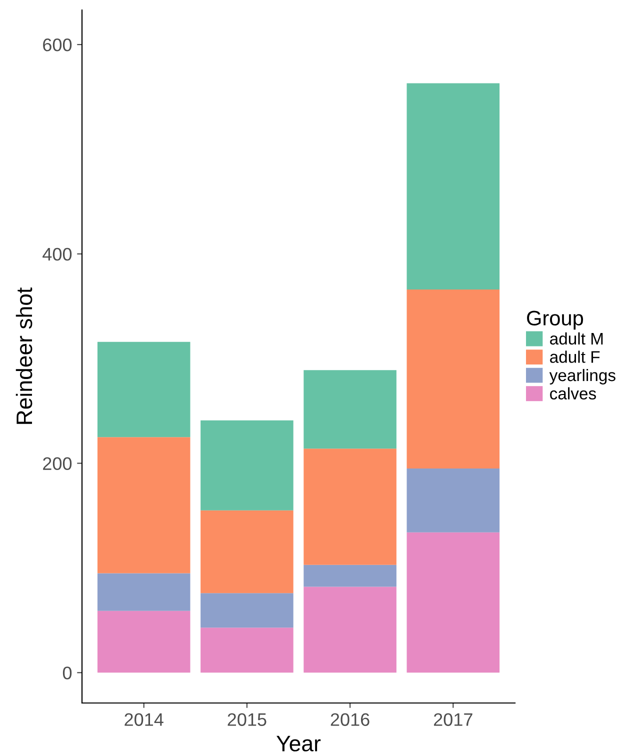  What do you see at coordinates (247, 719) in the screenshot?
I see `x-tick-label: 2015` at bounding box center [247, 719].